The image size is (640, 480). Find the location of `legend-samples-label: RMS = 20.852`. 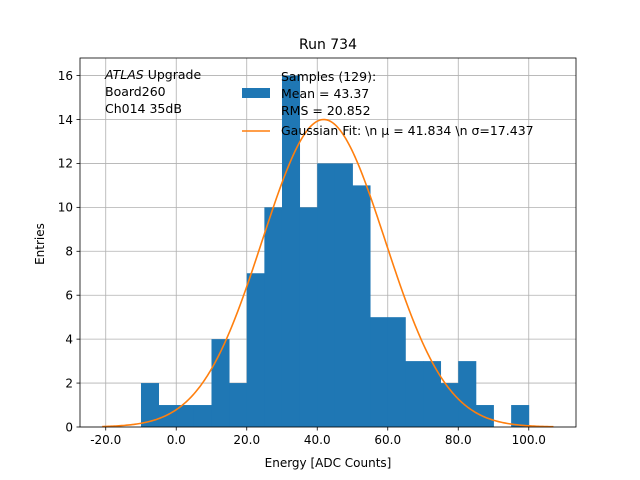

legend-samples-label: RMS = 20.852 is located at coordinates (326, 110).